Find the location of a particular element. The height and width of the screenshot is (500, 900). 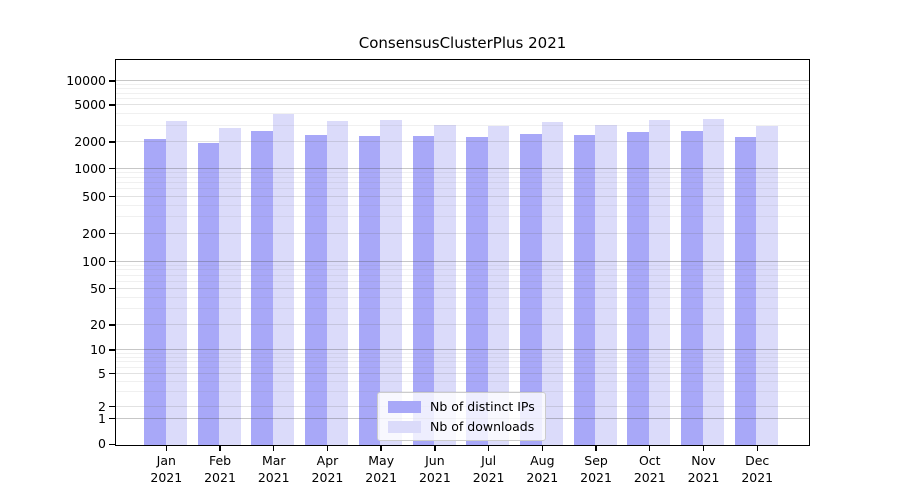

y-tick-label: 5000 is located at coordinates (90, 104).